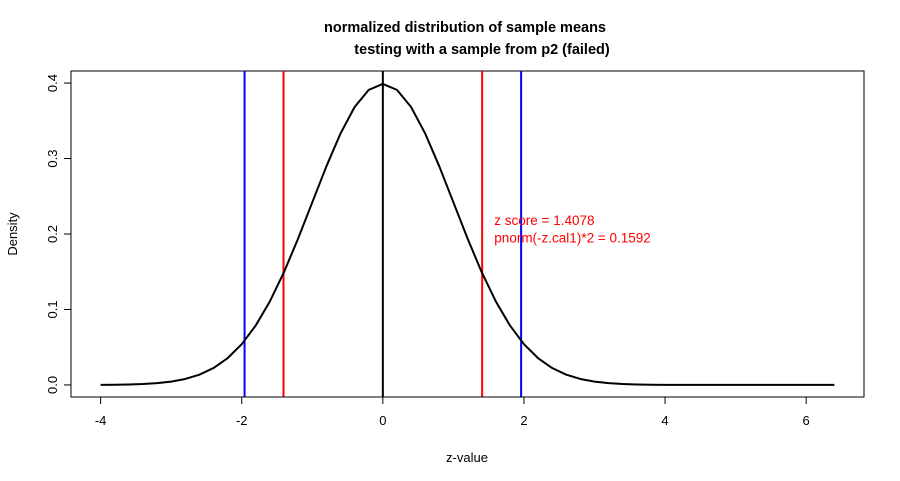  What do you see at coordinates (664, 420) in the screenshot?
I see `x-tick-label: 4` at bounding box center [664, 420].